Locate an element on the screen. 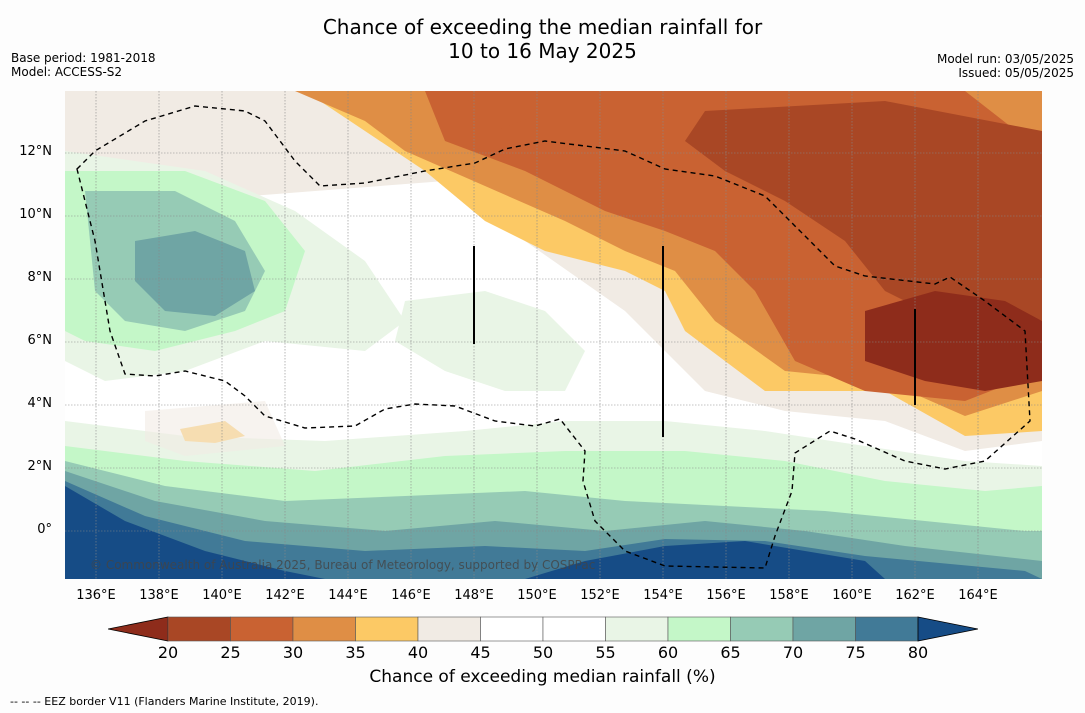 The image size is (1085, 713). zone-75-80-west is located at coordinates (195, 273).